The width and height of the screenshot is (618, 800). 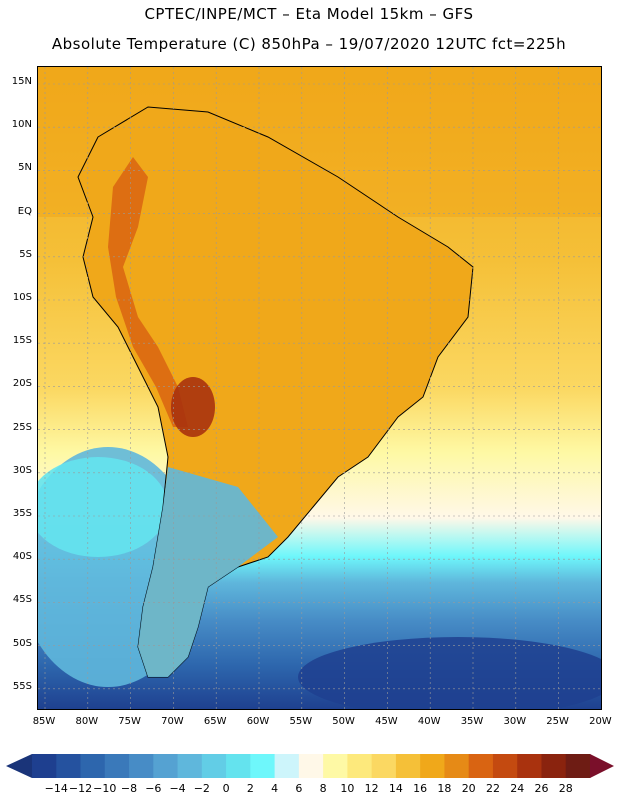 I want to click on lon-tick-label: 50W, so click(x=343, y=721).